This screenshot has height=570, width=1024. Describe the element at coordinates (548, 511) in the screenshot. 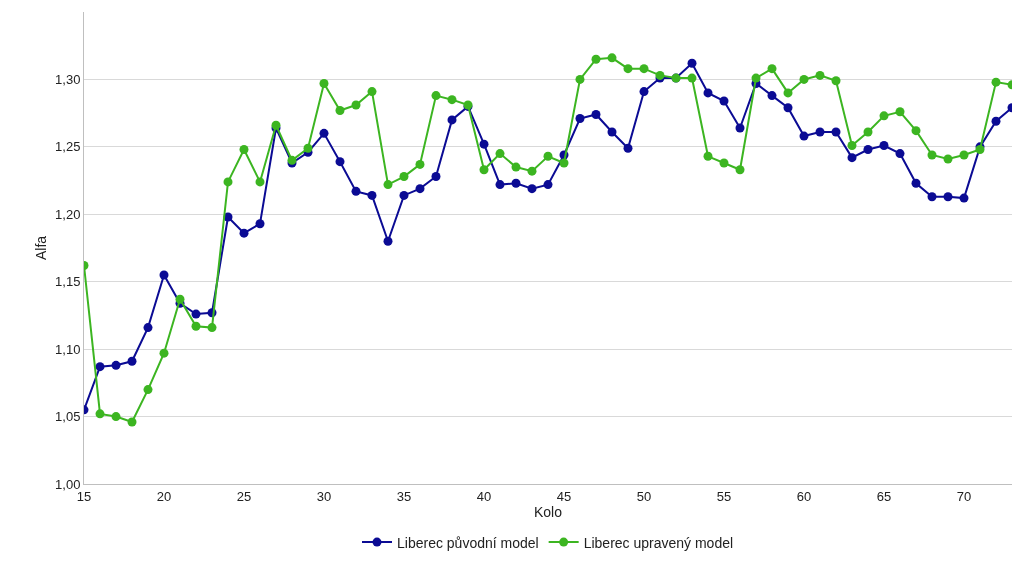

I see `x-axis-title: Kolo` at that location.